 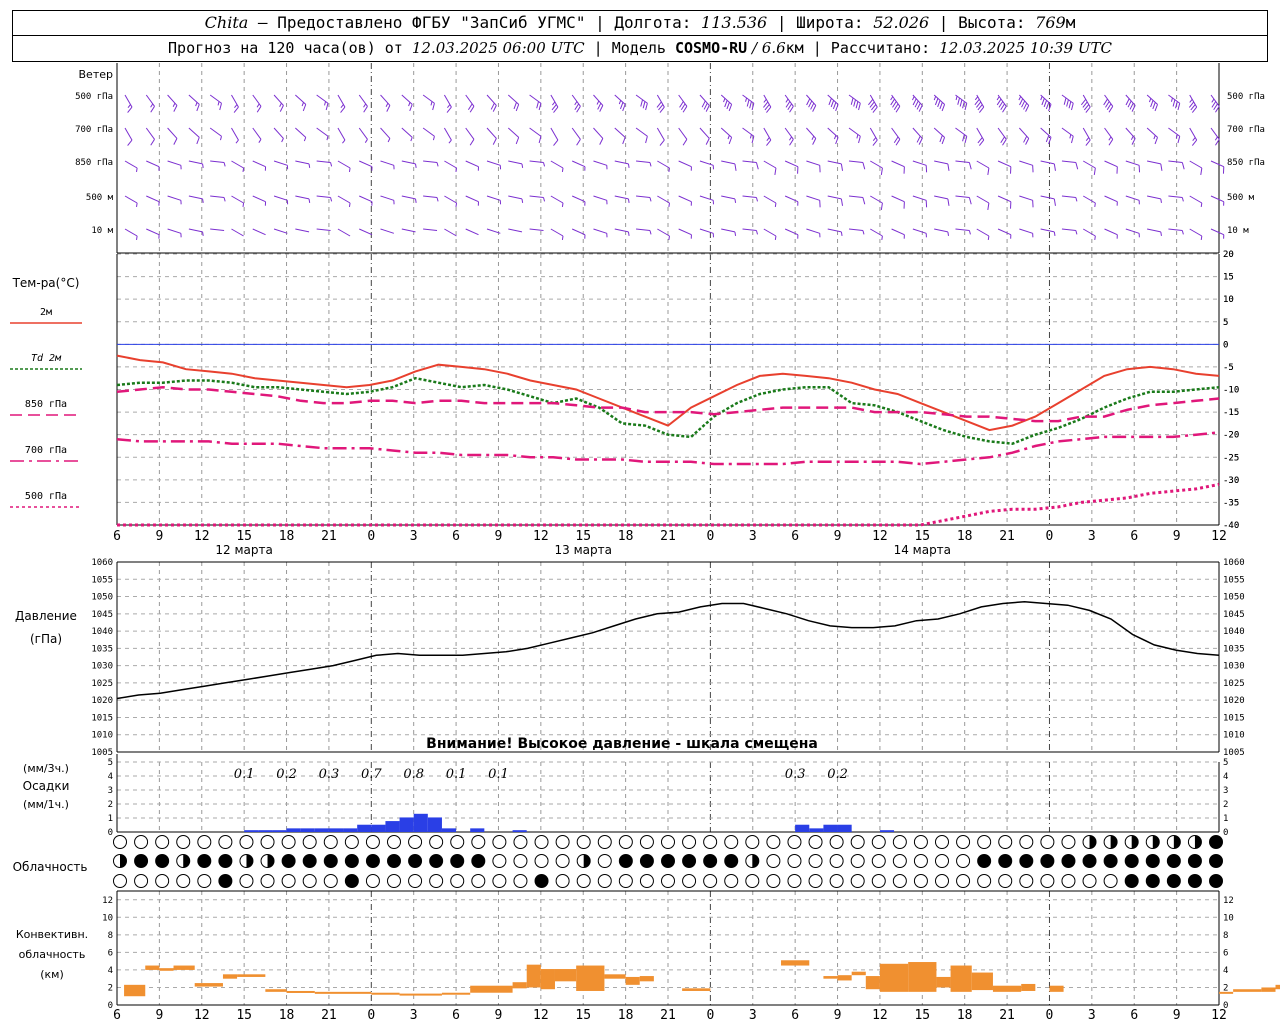 I want to click on wind-level-label: 500 м, so click(x=100, y=198).